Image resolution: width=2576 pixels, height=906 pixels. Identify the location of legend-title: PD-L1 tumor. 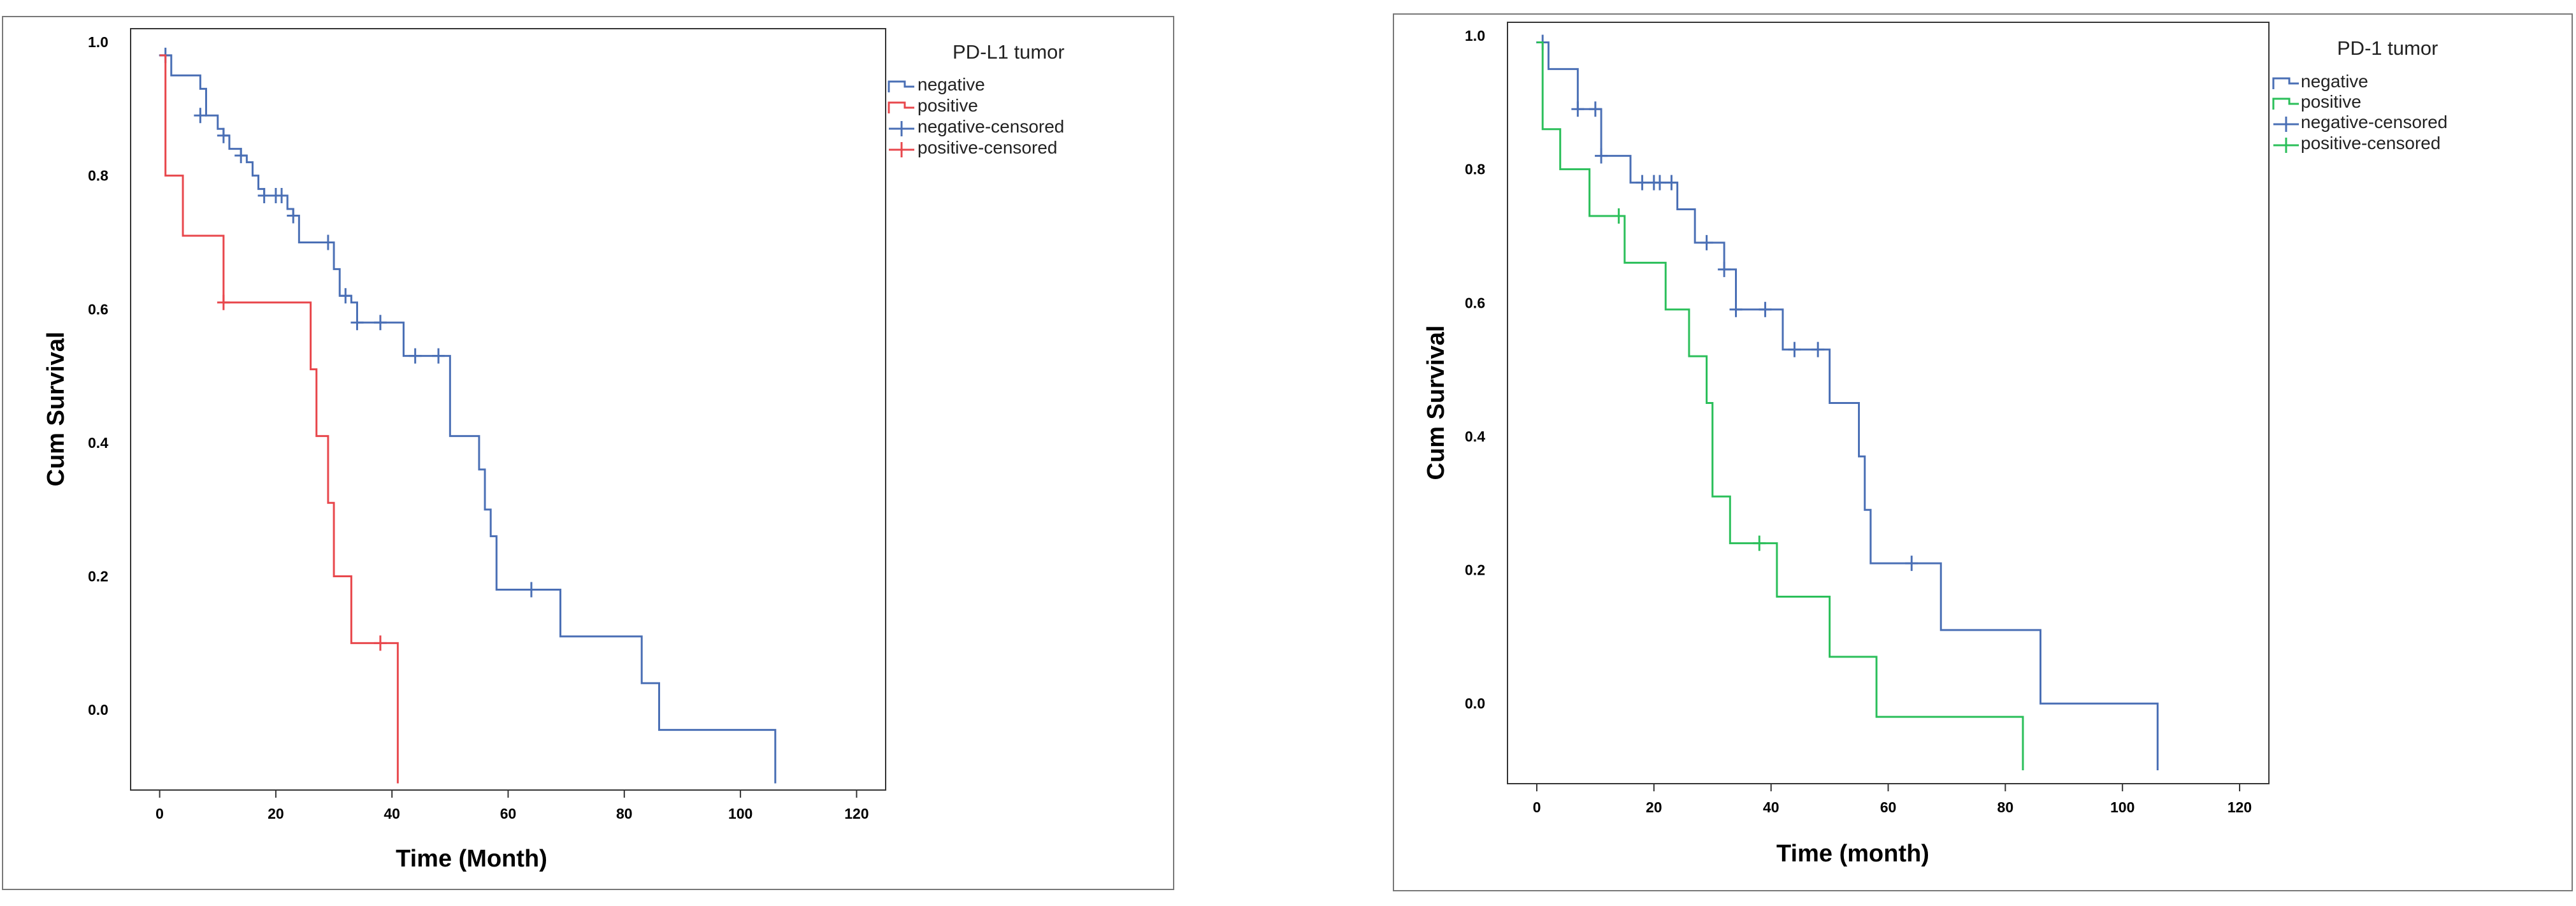
(1009, 52).